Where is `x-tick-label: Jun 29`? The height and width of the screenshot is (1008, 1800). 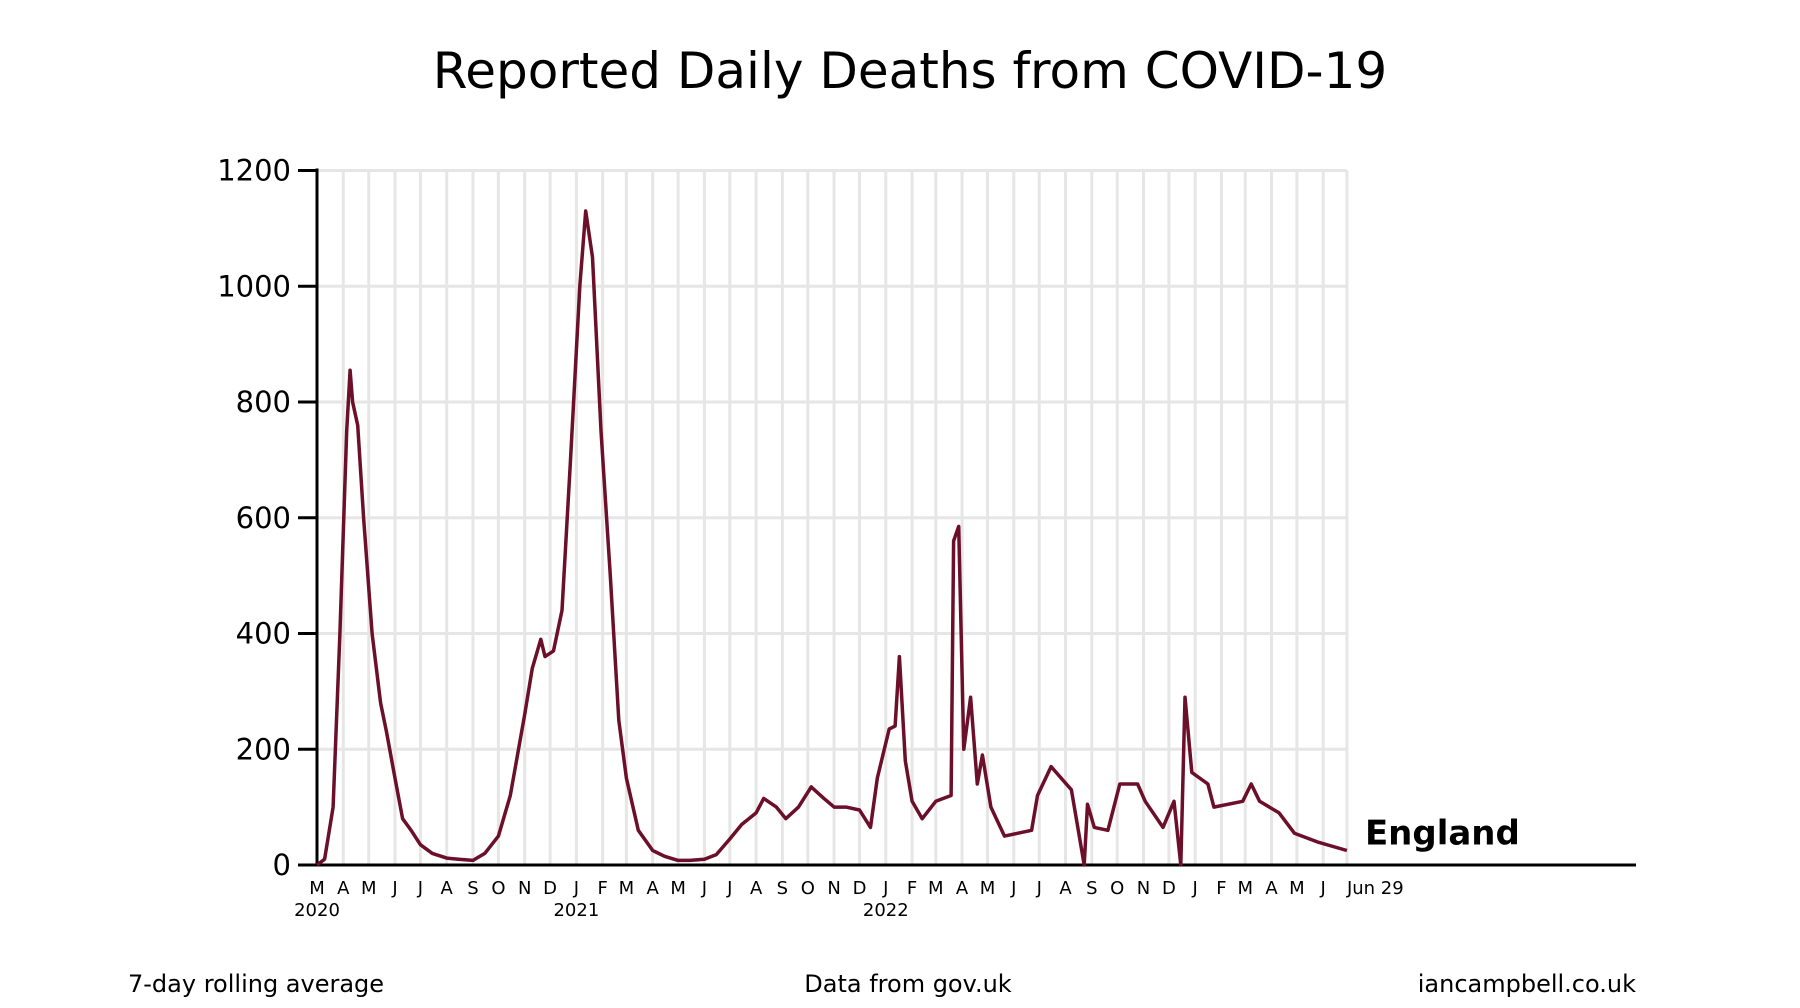 x-tick-label: Jun 29 is located at coordinates (1375, 888).